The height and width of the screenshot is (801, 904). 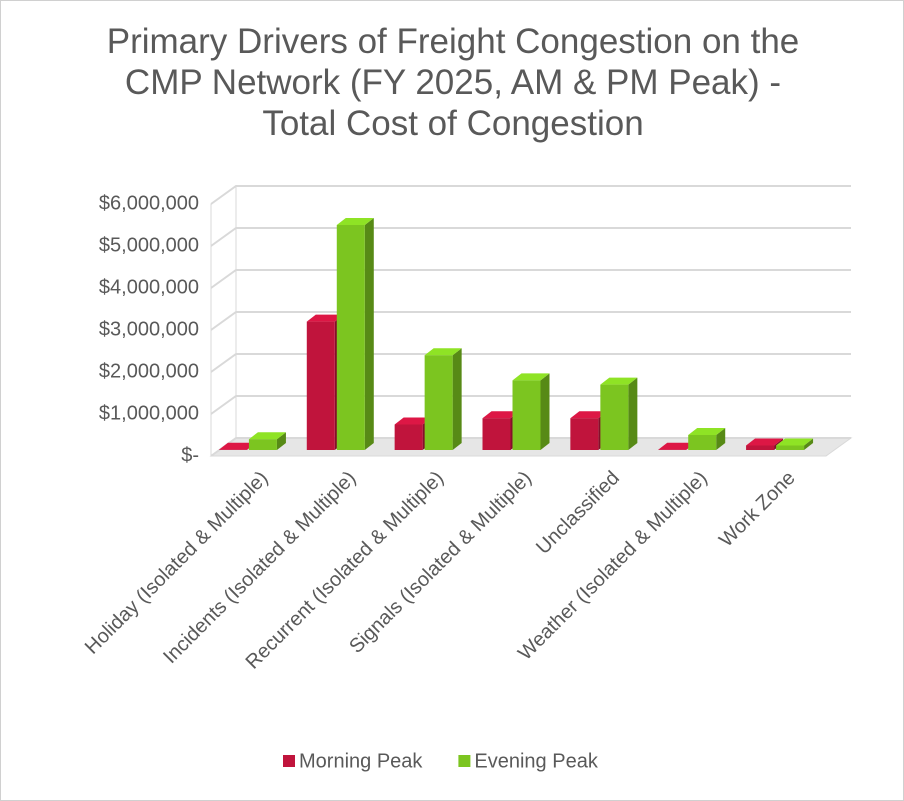 I want to click on x-tick-label: Holiday (Isolated & Multiple), so click(x=177, y=563).